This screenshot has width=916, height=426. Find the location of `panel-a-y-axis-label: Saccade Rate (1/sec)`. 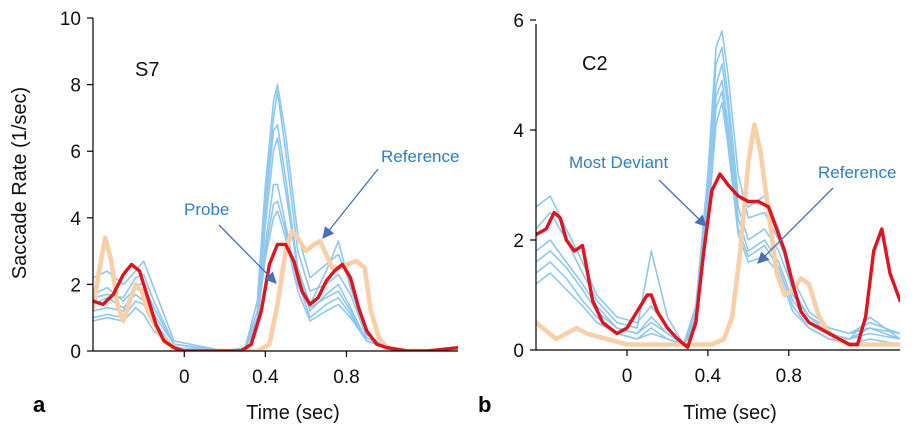

panel-a-y-axis-label: Saccade Rate (1/sec) is located at coordinates (20, 183).